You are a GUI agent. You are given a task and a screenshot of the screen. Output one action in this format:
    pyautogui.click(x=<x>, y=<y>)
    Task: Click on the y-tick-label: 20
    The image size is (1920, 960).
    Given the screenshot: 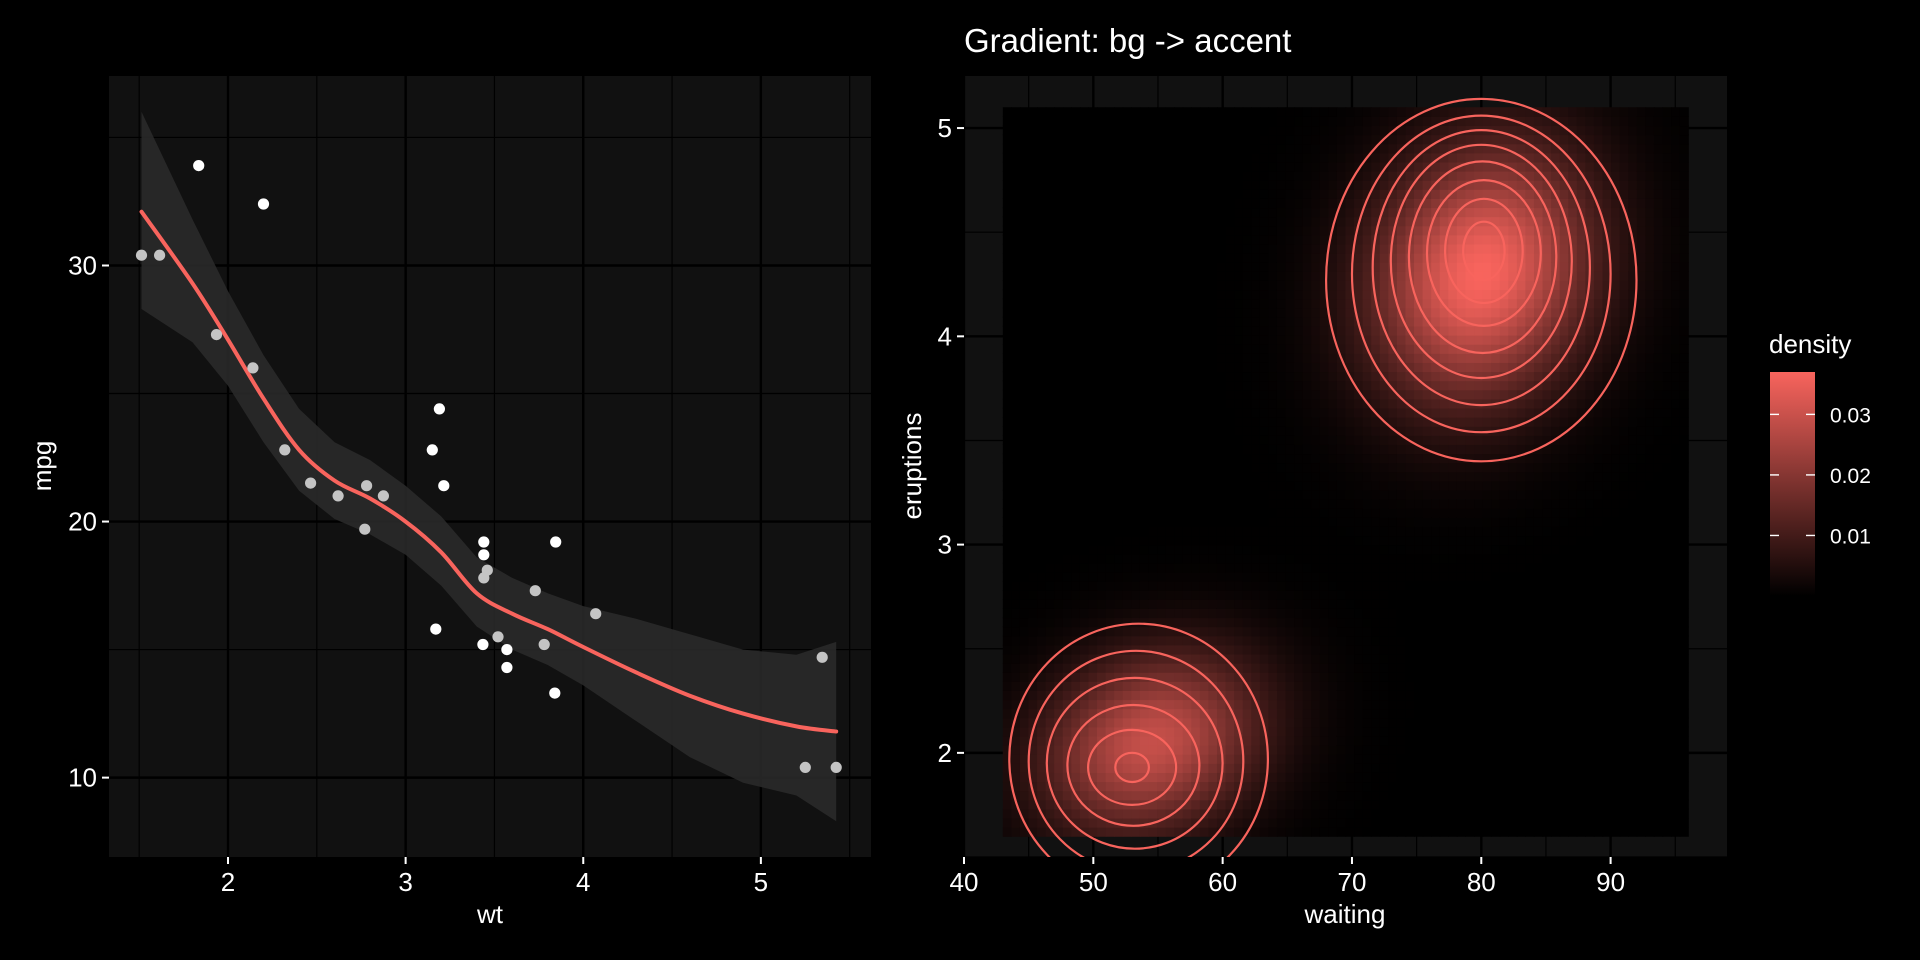 What is the action you would take?
    pyautogui.click(x=82, y=522)
    